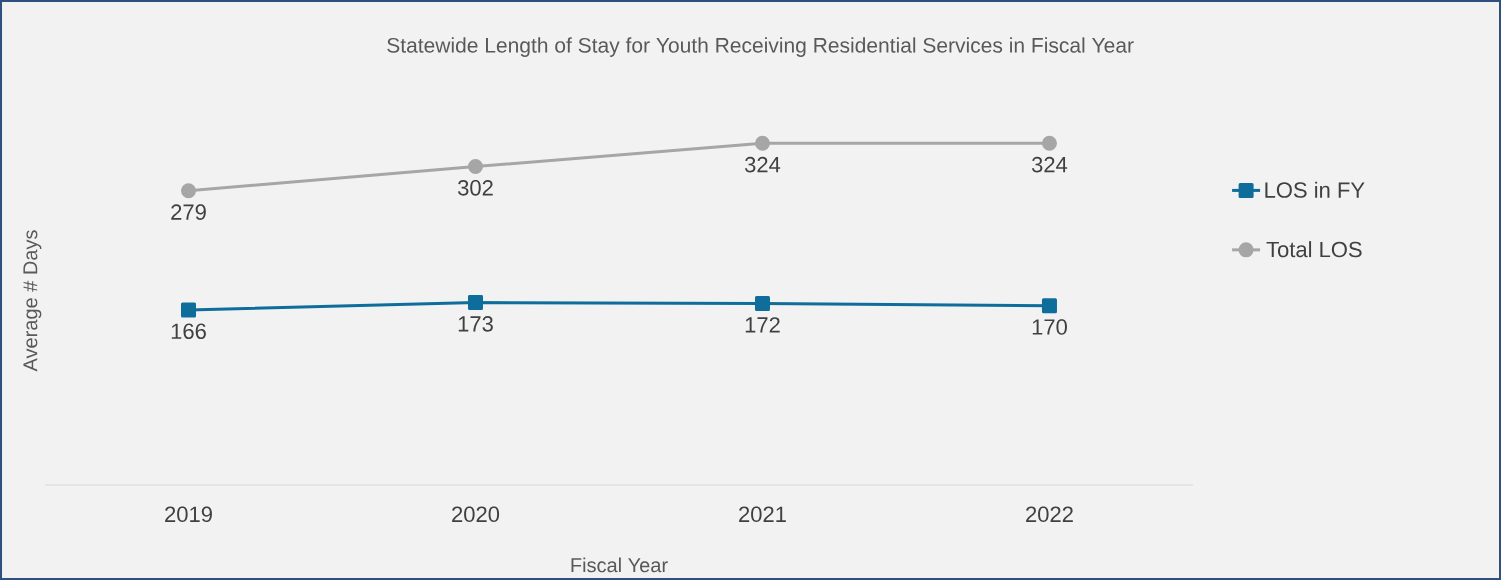  Describe the element at coordinates (1049, 514) in the screenshot. I see `x-tick-label: 2022` at that location.